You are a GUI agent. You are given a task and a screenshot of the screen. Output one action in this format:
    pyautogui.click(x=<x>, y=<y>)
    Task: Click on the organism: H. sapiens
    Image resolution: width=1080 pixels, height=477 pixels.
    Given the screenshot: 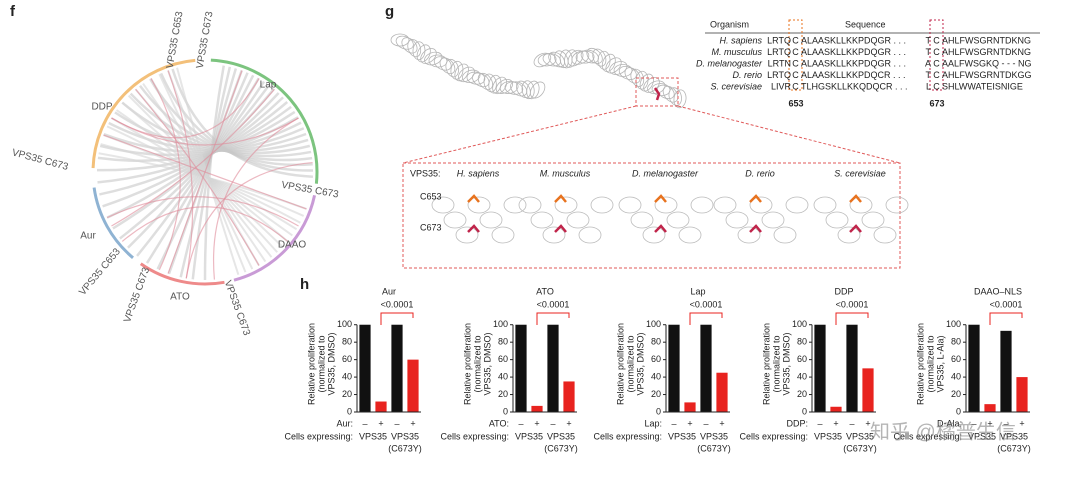 What is the action you would take?
    pyautogui.click(x=740, y=40)
    